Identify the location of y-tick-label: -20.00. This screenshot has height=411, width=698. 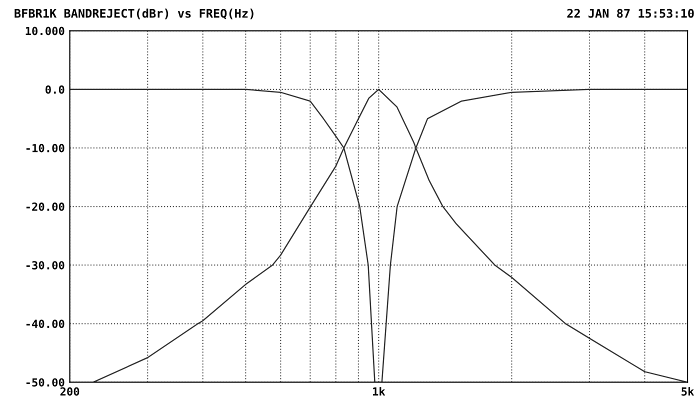
(45, 206).